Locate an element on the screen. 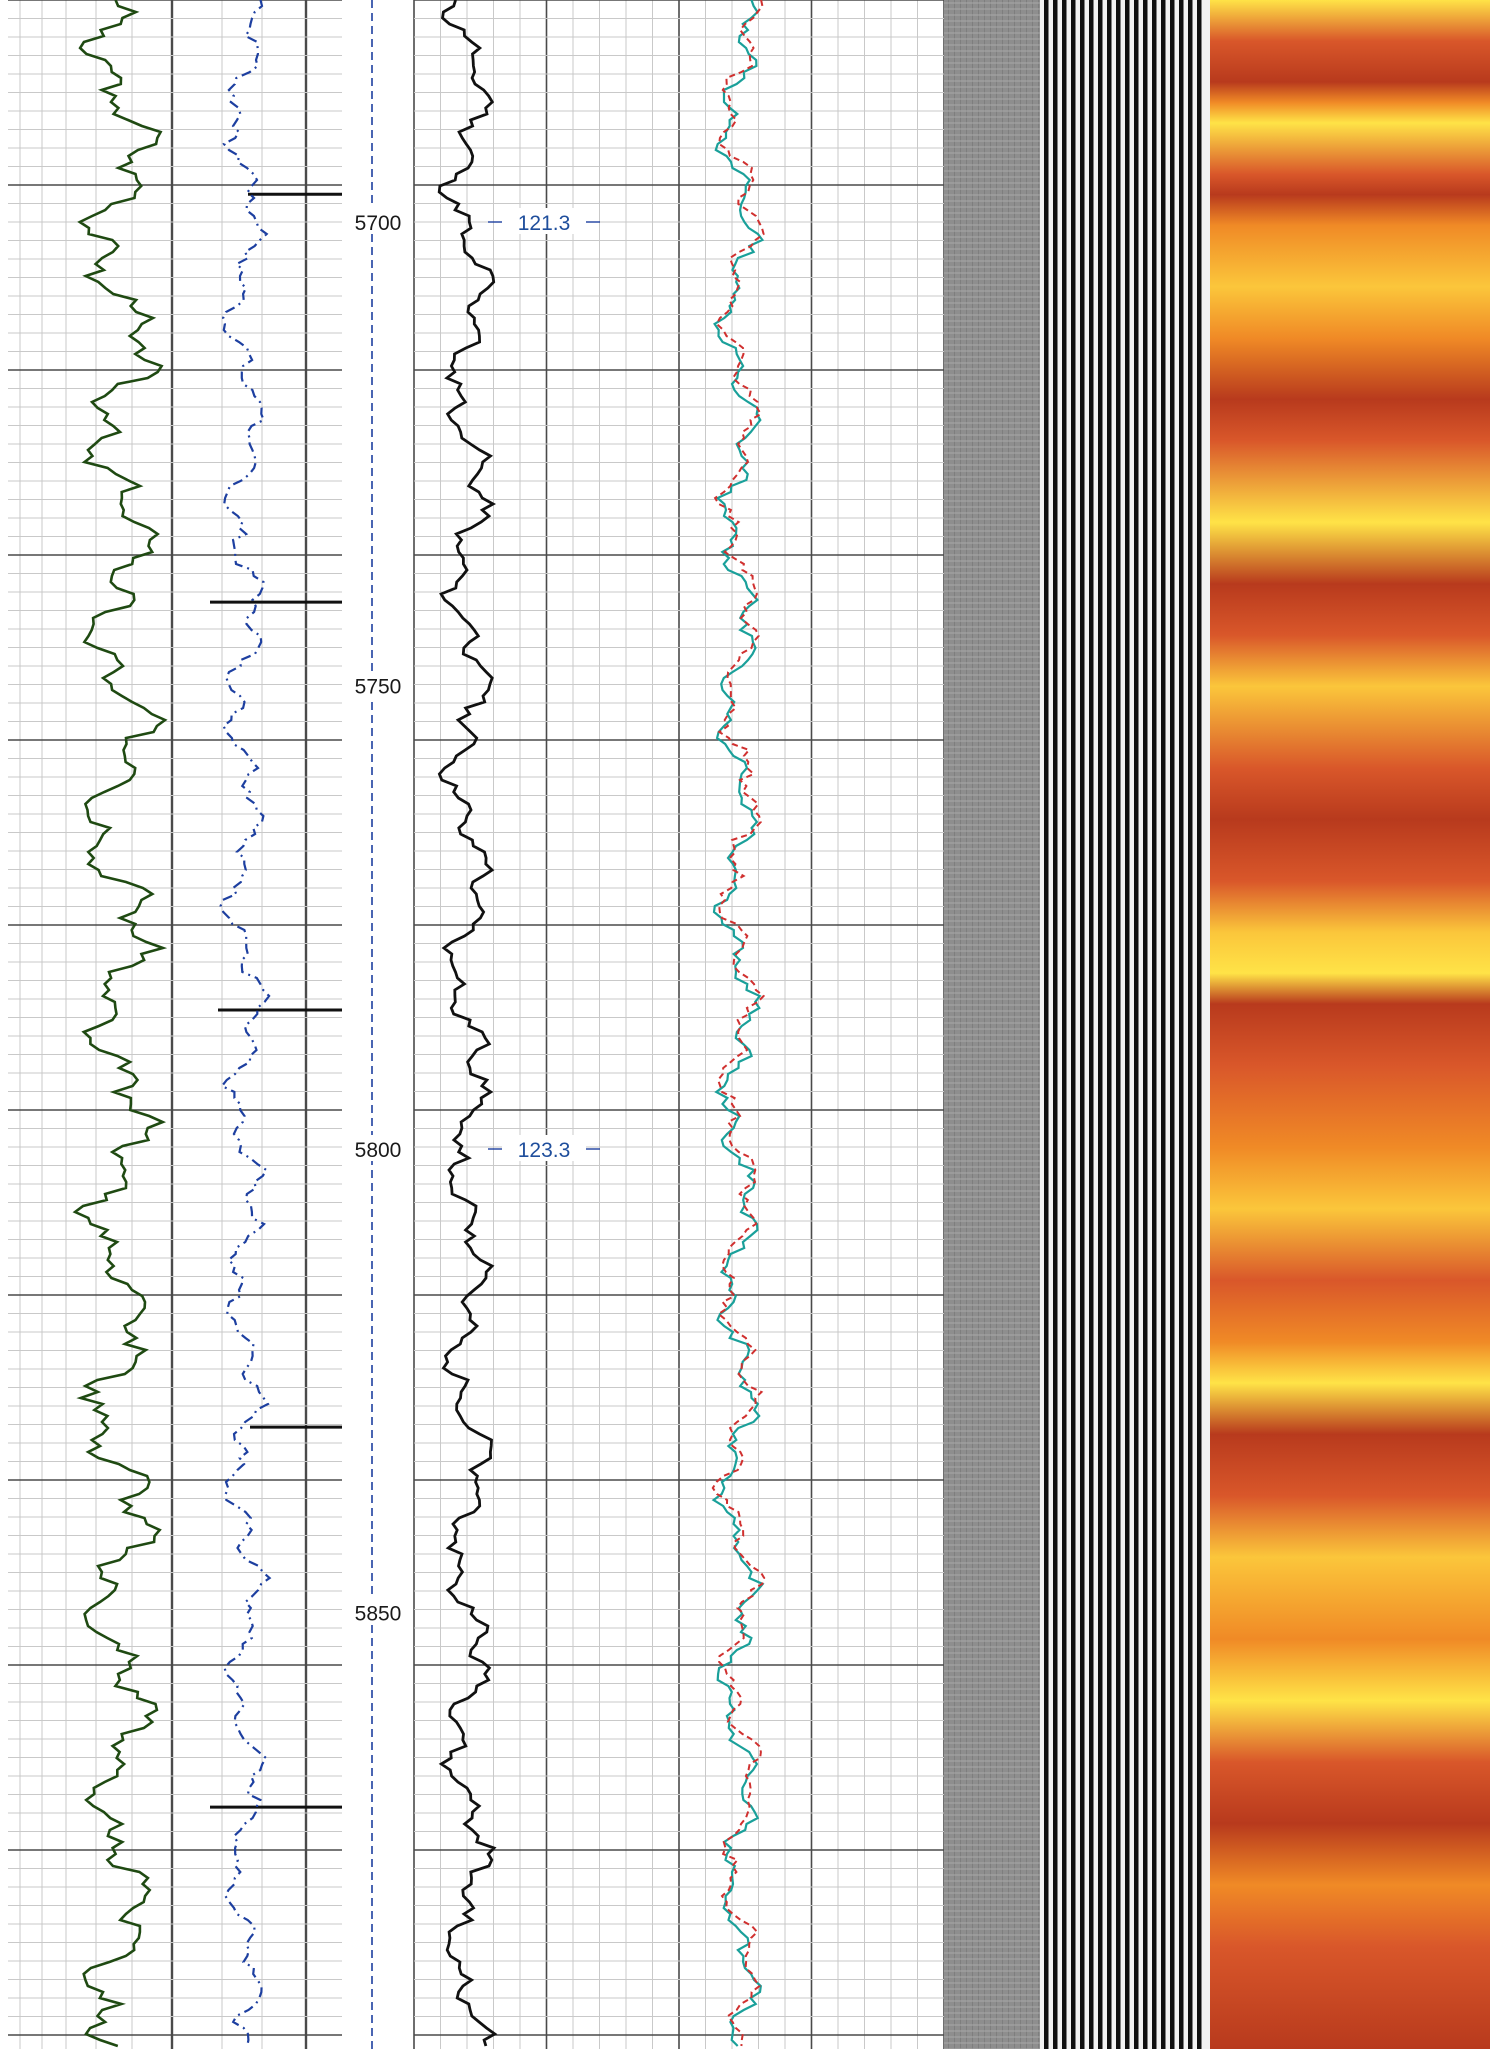 Image resolution: width=1490 pixels, height=2049 pixels. annotation-label: 123.3 is located at coordinates (544, 1150).